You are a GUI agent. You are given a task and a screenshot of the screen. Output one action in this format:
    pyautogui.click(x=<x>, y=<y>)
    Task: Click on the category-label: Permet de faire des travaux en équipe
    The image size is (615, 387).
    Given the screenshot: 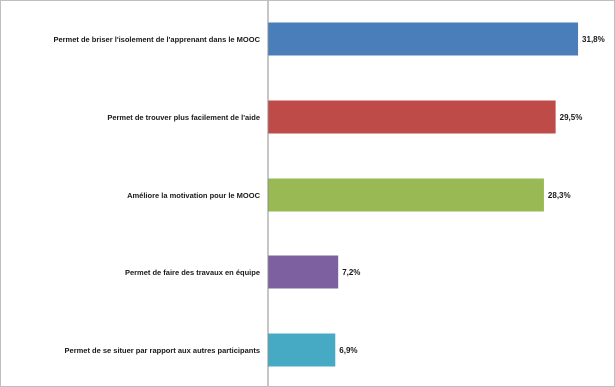 What is the action you would take?
    pyautogui.click(x=192, y=272)
    